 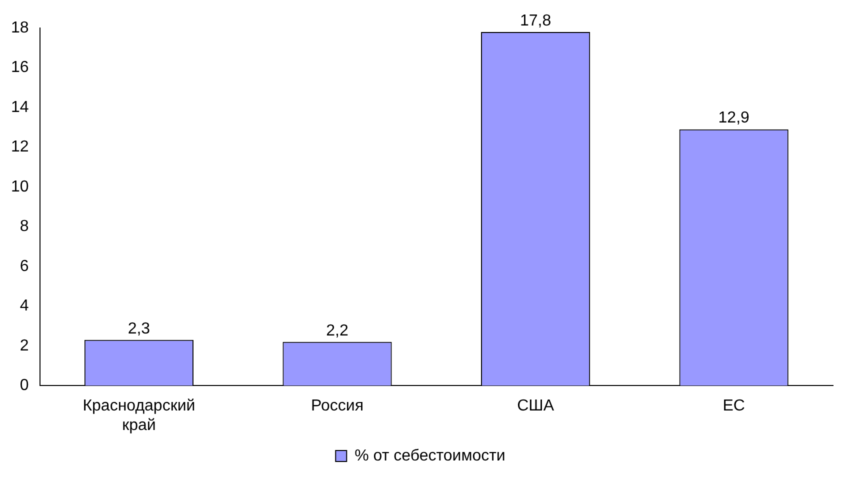 I want to click on data-label: 2,3, so click(x=139, y=329).